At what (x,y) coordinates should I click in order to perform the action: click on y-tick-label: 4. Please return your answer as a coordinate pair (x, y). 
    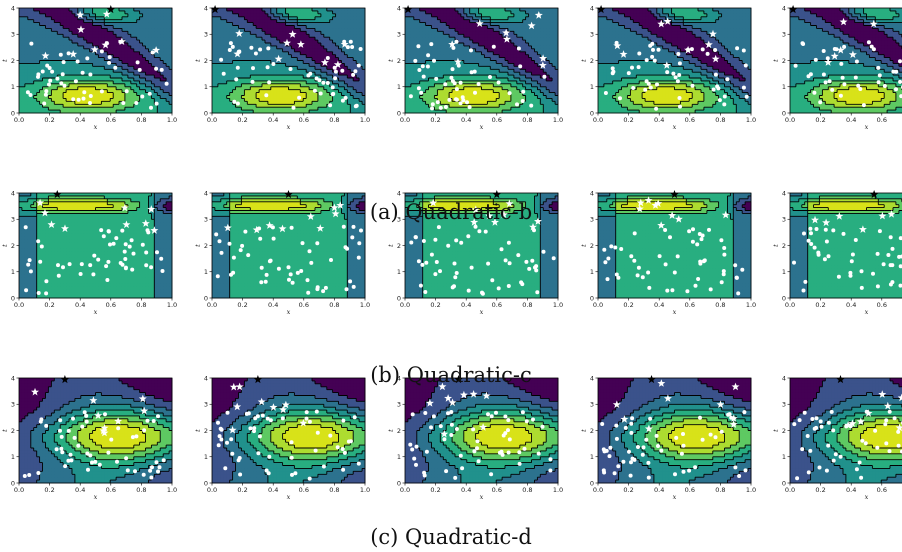
    Looking at the image, I should click on (13, 8).